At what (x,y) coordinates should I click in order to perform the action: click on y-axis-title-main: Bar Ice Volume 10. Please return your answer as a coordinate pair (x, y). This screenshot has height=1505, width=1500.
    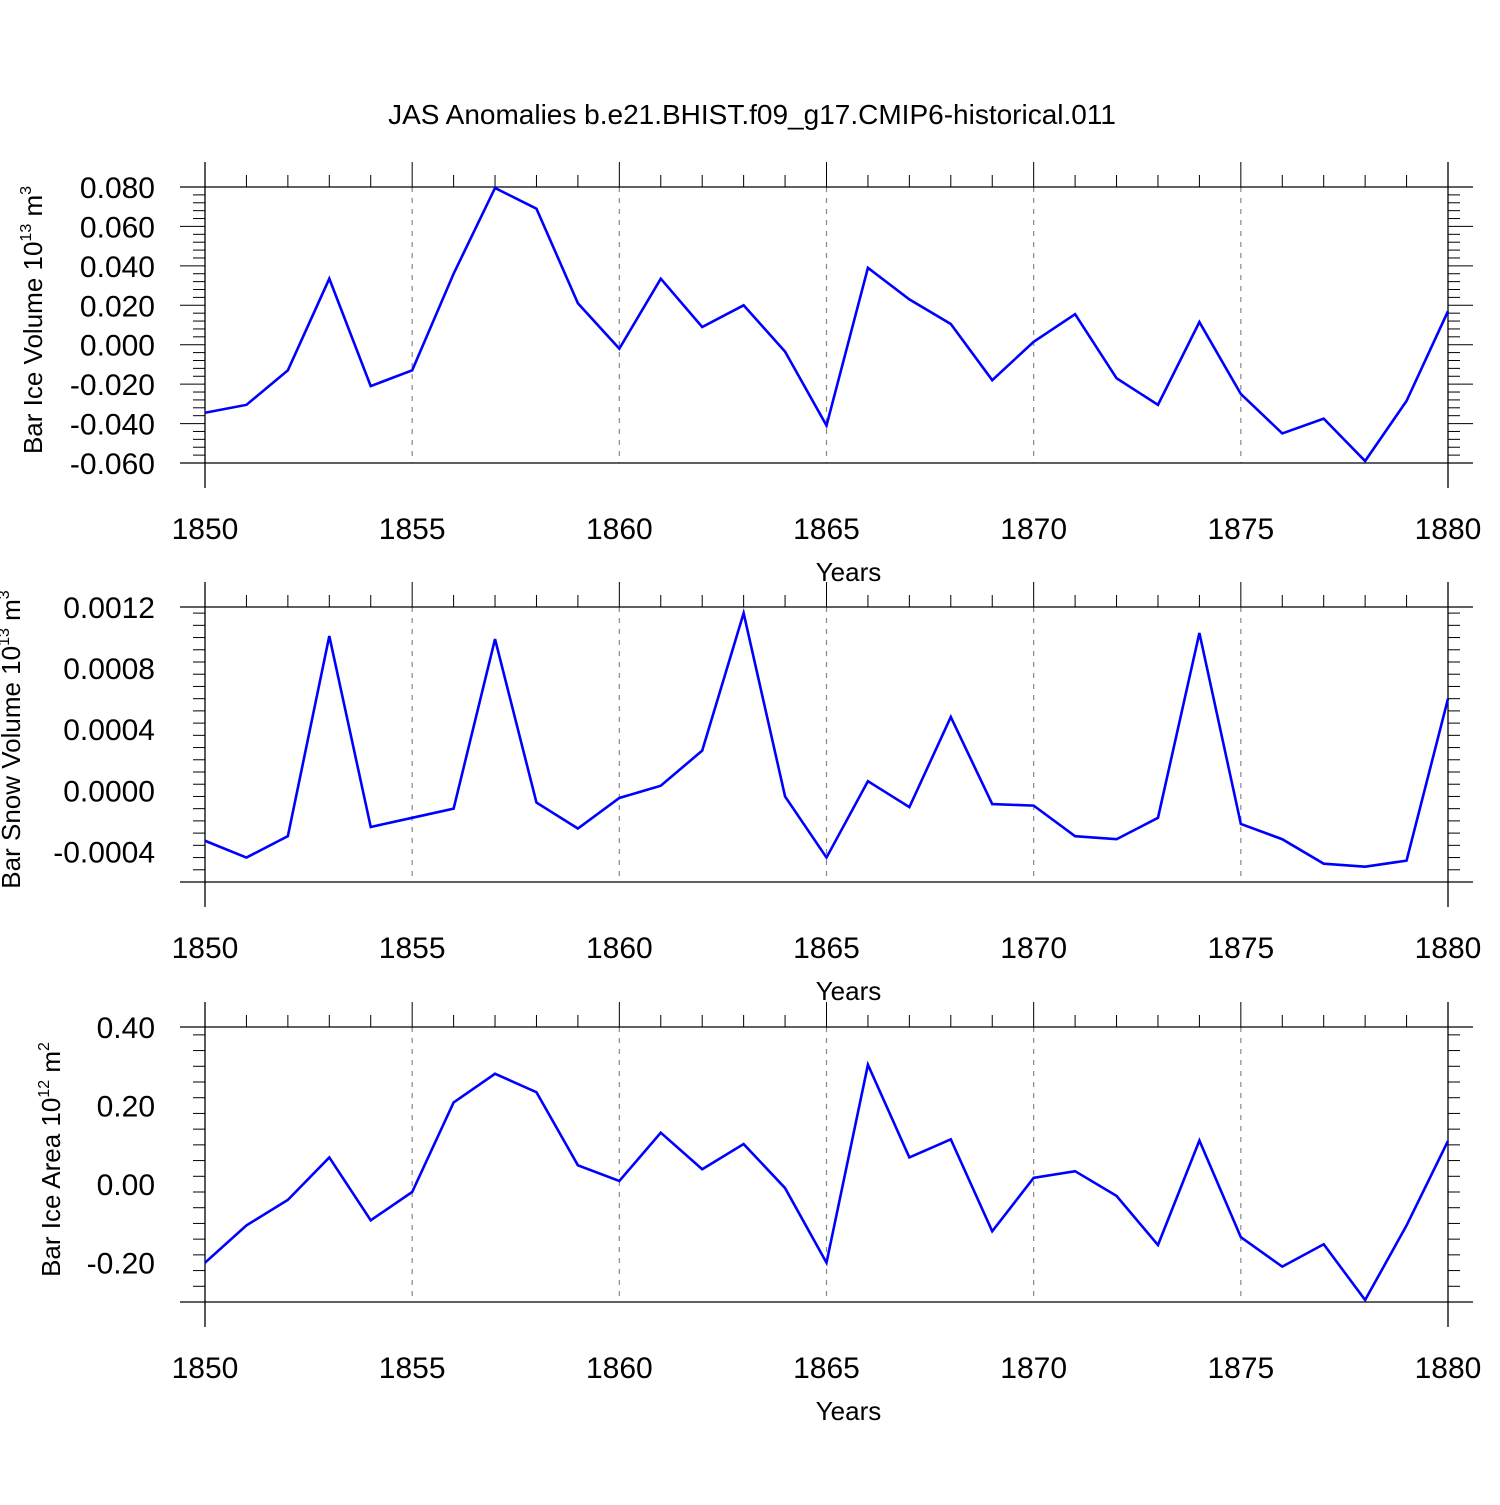
    Looking at the image, I should click on (33, 348).